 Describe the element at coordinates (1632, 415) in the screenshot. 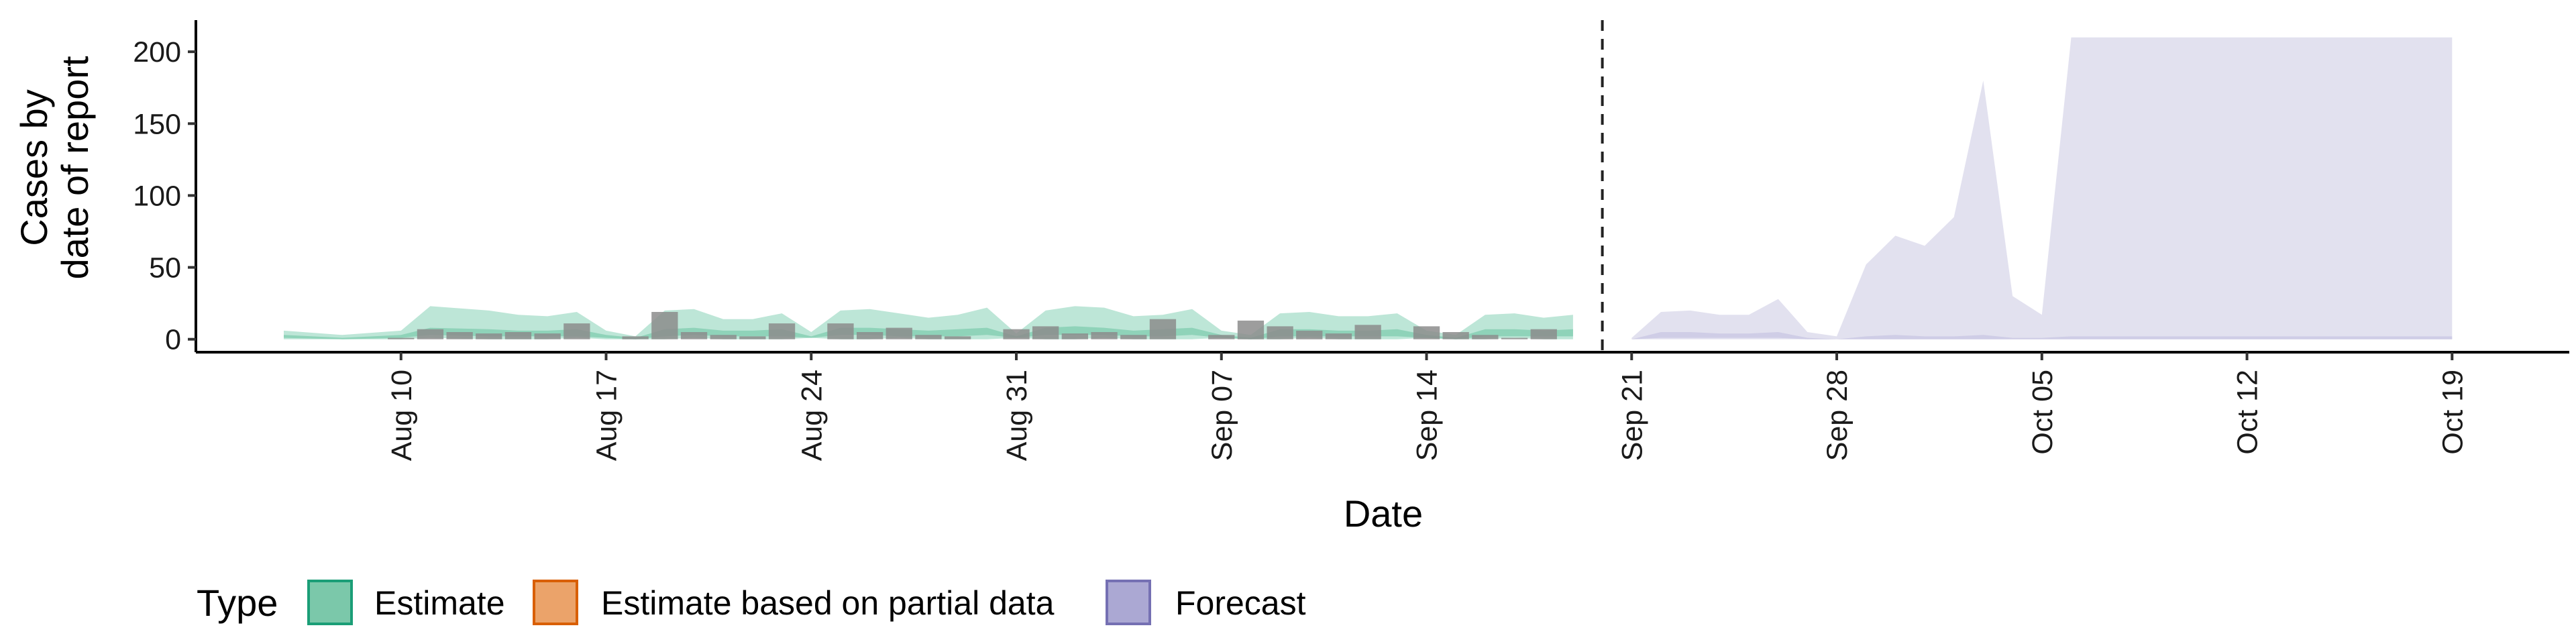

I see `x-tick-label: Sep 21` at that location.